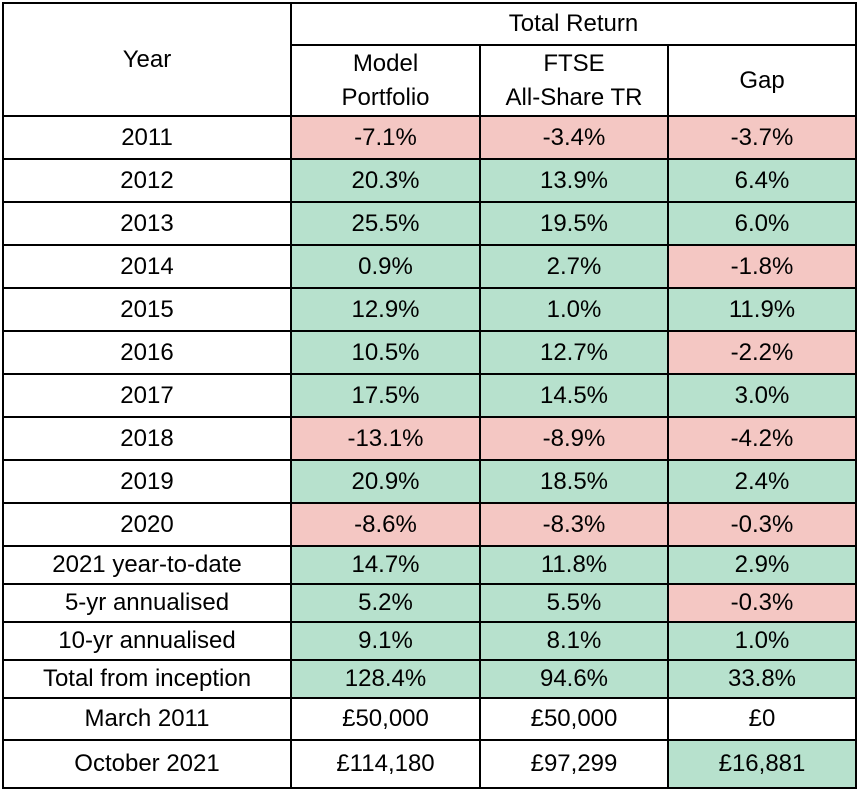 The height and width of the screenshot is (795, 860). I want to click on table-row: 2013 25.5% 19.5% 6.0%, so click(429, 223).